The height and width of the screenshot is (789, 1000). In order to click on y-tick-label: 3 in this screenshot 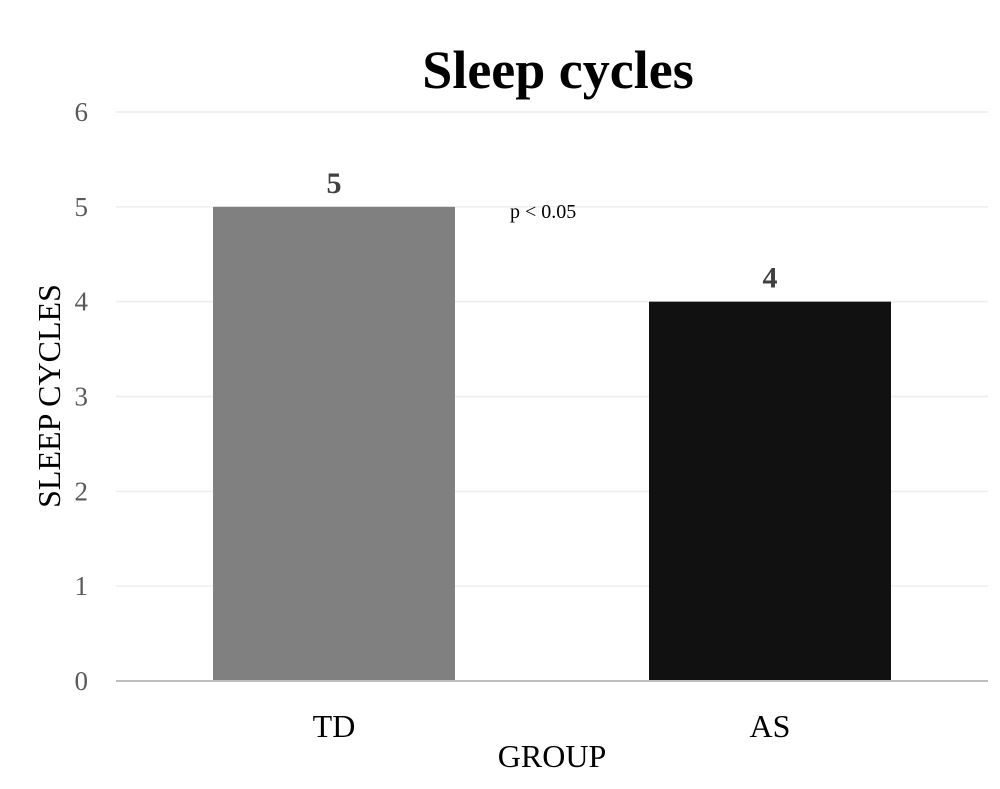, I will do `click(82, 397)`.